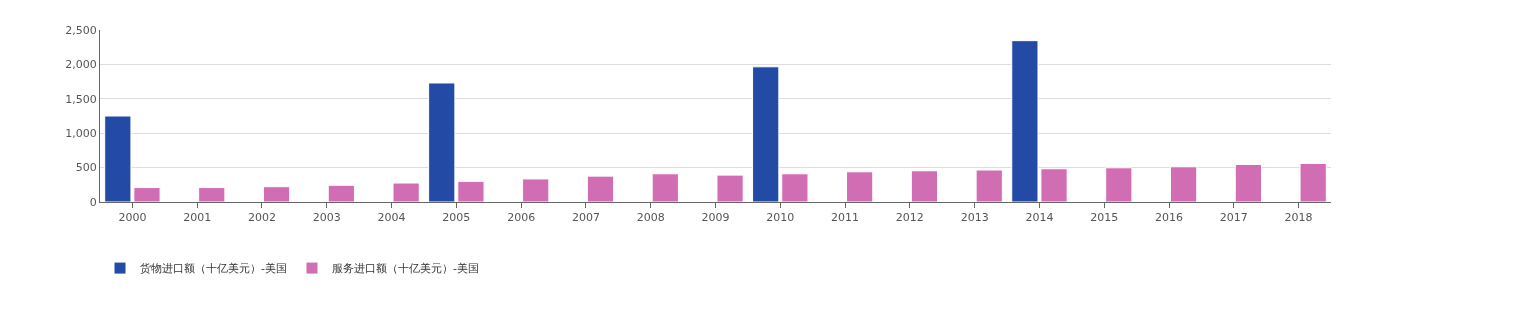 This screenshot has height=332, width=1531. Describe the element at coordinates (1039, 218) in the screenshot. I see `x-tick-label: 2014` at that location.